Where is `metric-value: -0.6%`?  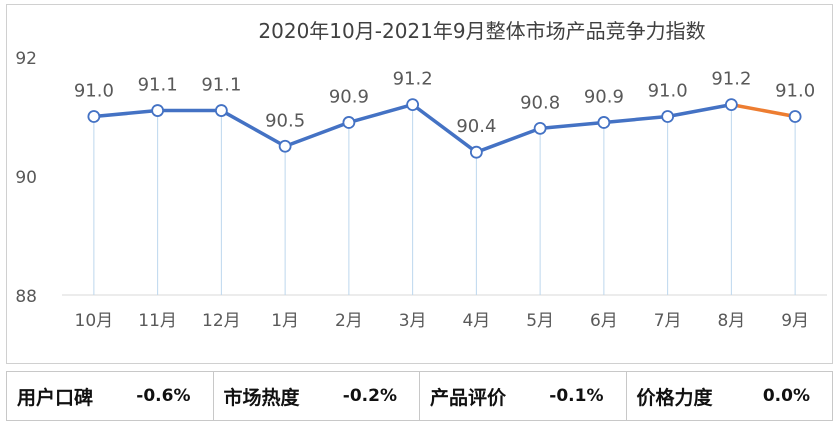 metric-value: -0.6% is located at coordinates (163, 396).